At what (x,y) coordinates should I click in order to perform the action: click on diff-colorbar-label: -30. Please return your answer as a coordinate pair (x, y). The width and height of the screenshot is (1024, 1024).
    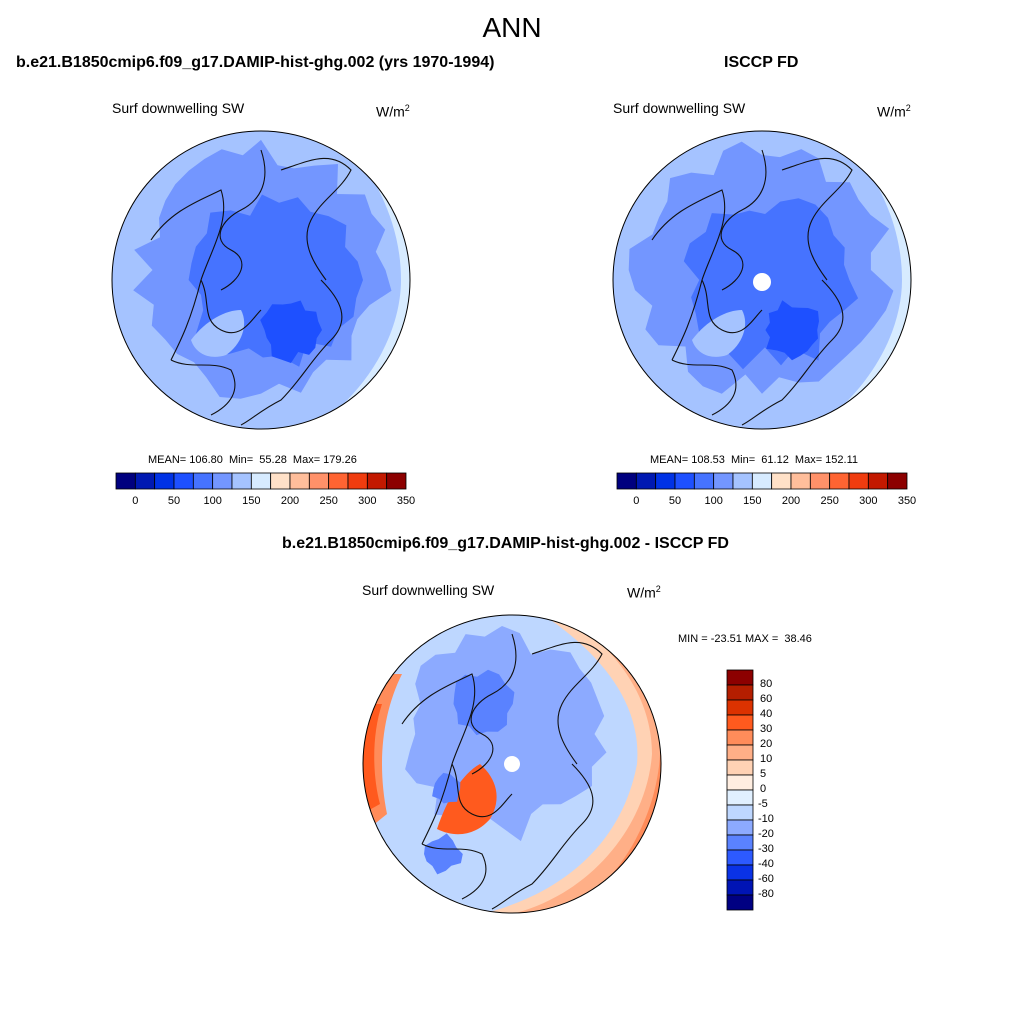
    Looking at the image, I should click on (766, 849).